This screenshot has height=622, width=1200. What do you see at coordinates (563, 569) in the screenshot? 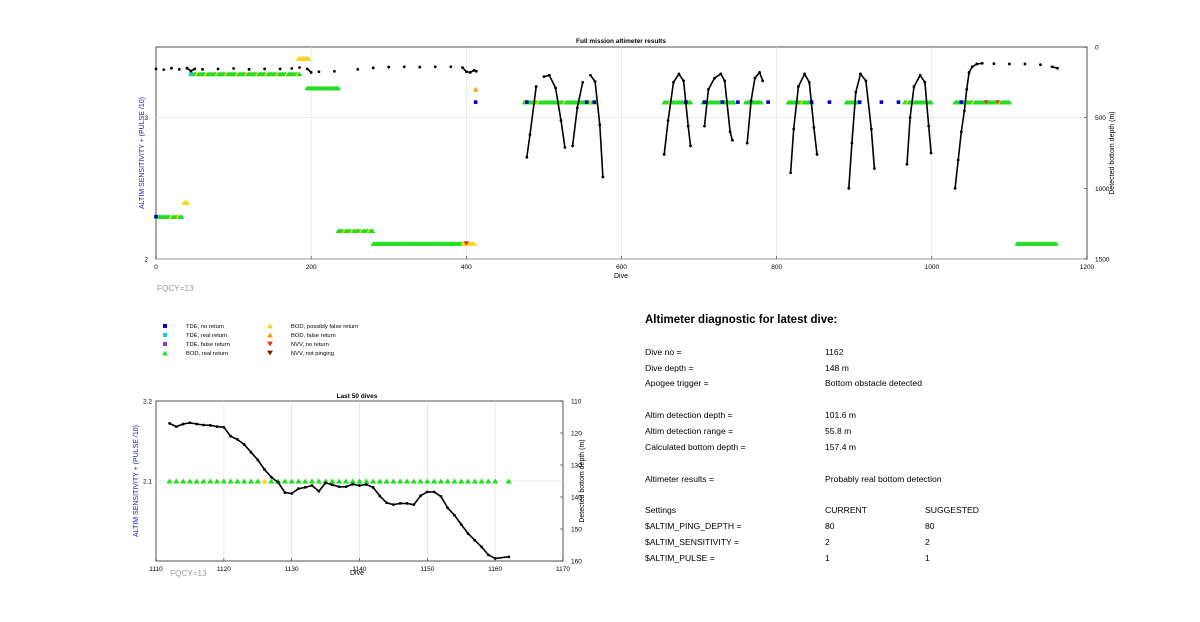
I see `bottom-x-tick-label: 1170` at bounding box center [563, 569].